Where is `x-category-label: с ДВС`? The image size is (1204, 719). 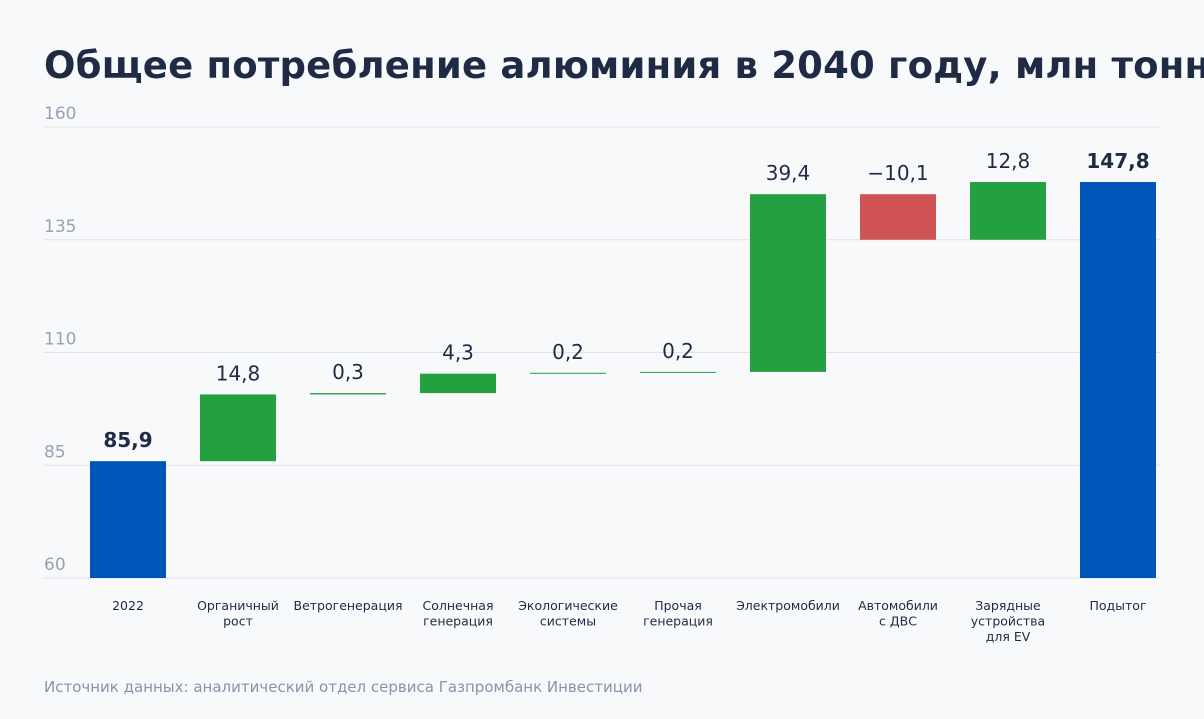 x-category-label: с ДВС is located at coordinates (898, 621).